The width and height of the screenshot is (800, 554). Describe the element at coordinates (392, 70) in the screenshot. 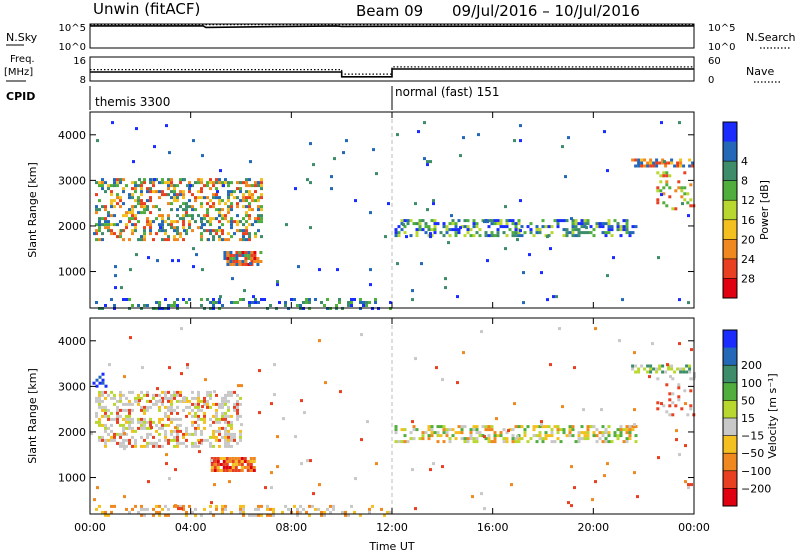

I see `freq-panel: Freq. [MHz] 16 8 60 0 Nave` at that location.